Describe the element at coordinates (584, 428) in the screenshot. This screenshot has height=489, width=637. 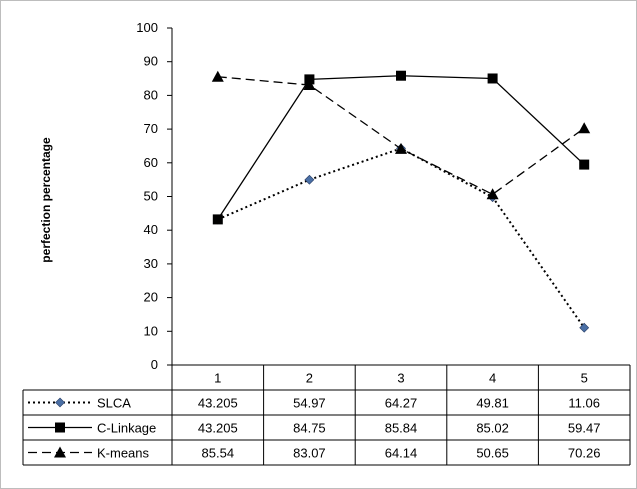
I see `data-label: 59.47` at that location.